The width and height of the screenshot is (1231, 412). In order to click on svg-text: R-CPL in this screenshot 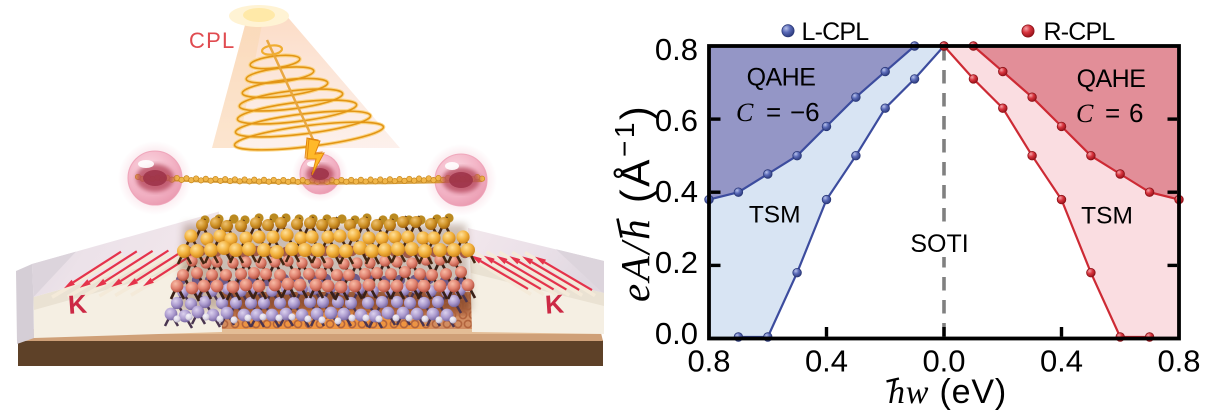, I will do `click(1080, 32)`.